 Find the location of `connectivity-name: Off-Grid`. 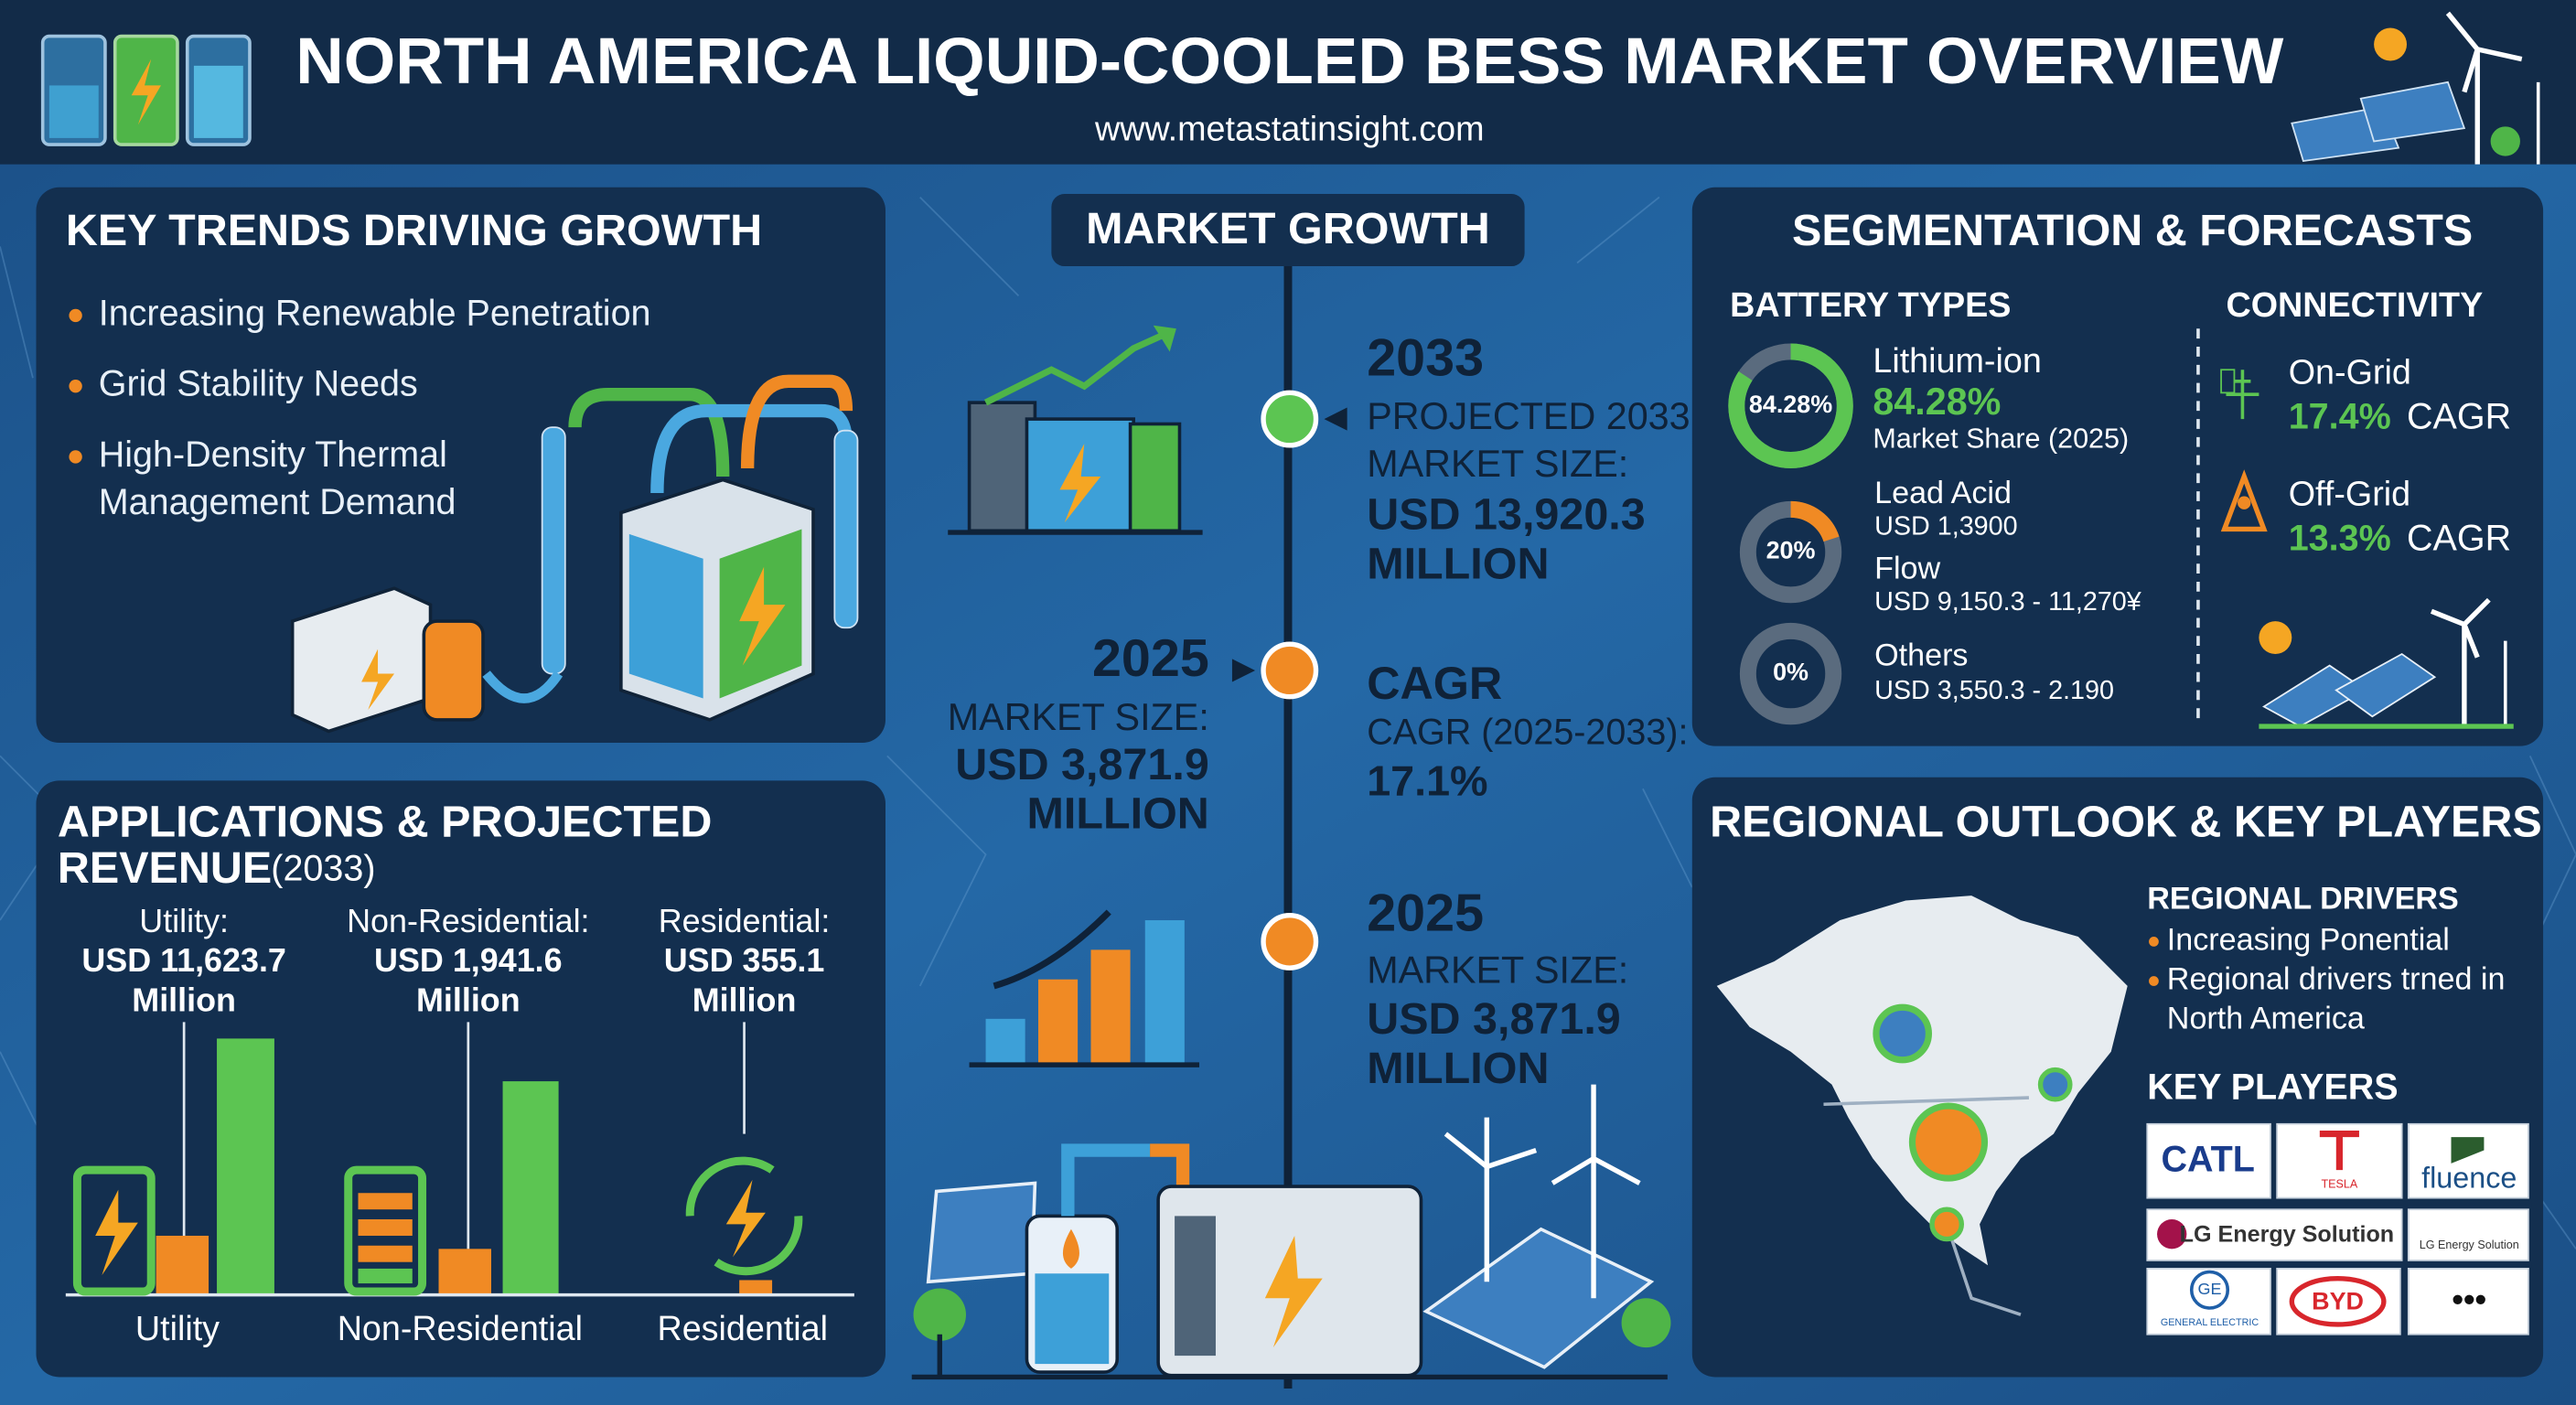

connectivity-name: Off-Grid is located at coordinates (2349, 494).